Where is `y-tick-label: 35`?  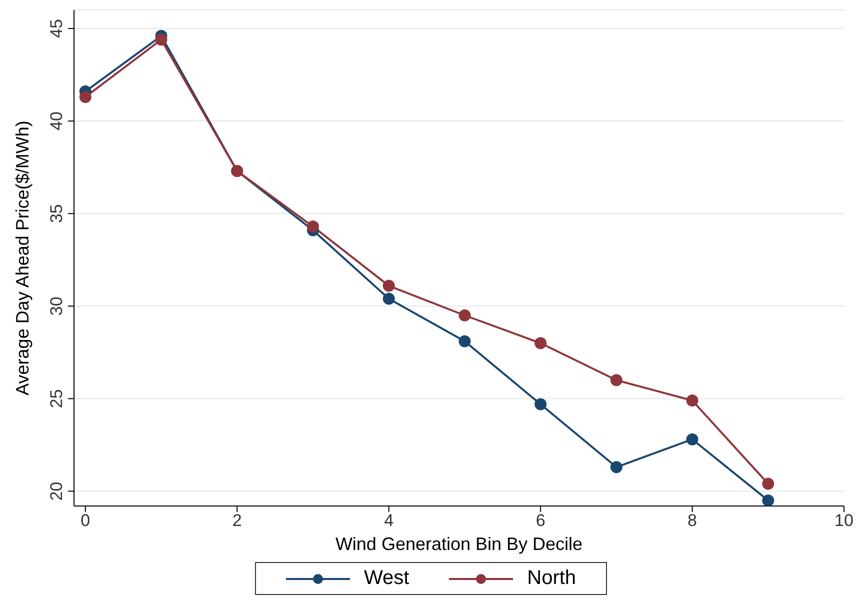
y-tick-label: 35 is located at coordinates (56, 214).